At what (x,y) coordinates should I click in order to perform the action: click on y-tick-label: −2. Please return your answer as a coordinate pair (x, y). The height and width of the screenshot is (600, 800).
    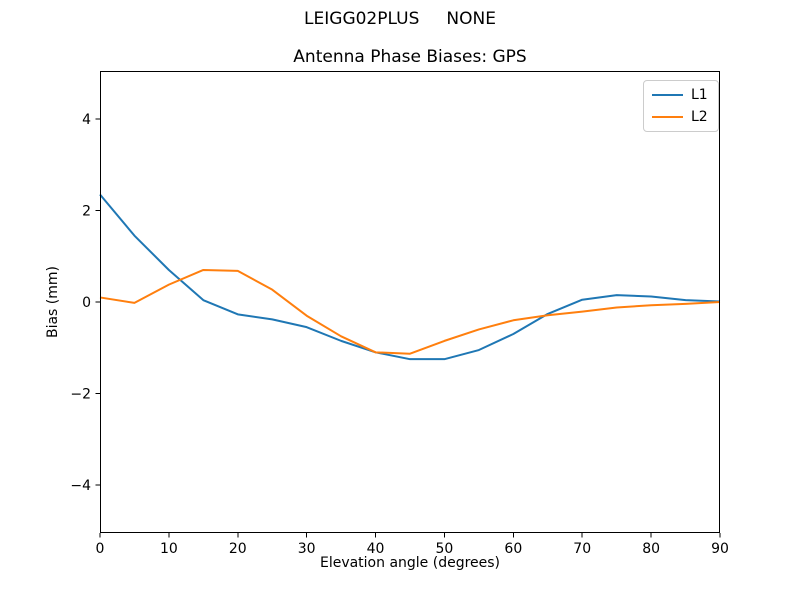
    Looking at the image, I should click on (80, 394).